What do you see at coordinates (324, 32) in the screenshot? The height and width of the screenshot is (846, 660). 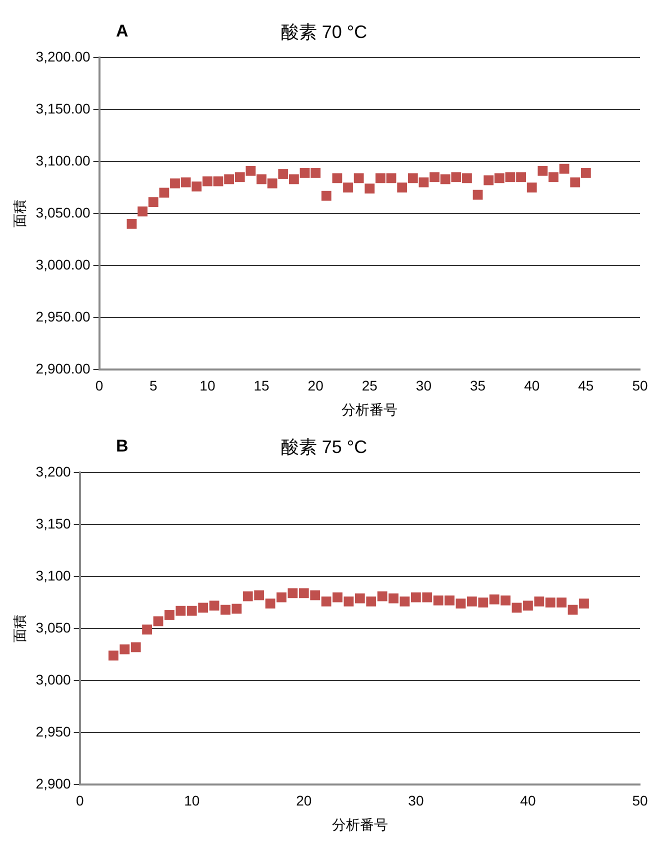 I see `chart-title: 酸素 70 °C` at bounding box center [324, 32].